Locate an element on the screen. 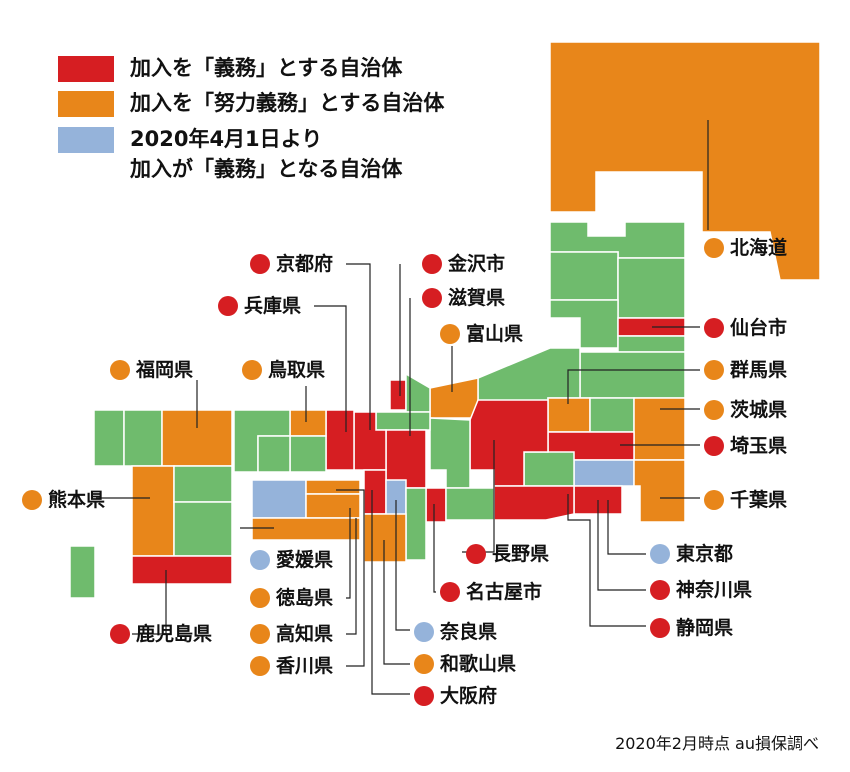 The height and width of the screenshot is (772, 850). region-yamanashi is located at coordinates (549, 469).